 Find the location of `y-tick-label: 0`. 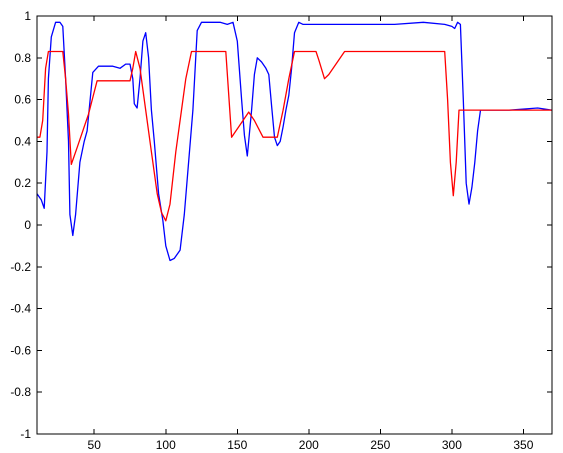

y-tick-label: 0 is located at coordinates (27, 225).